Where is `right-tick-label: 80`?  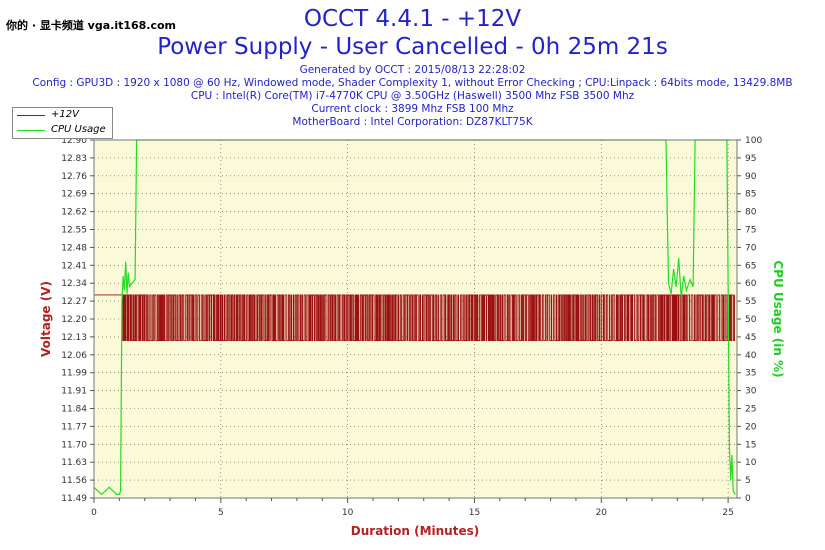 right-tick-label: 80 is located at coordinates (751, 213).